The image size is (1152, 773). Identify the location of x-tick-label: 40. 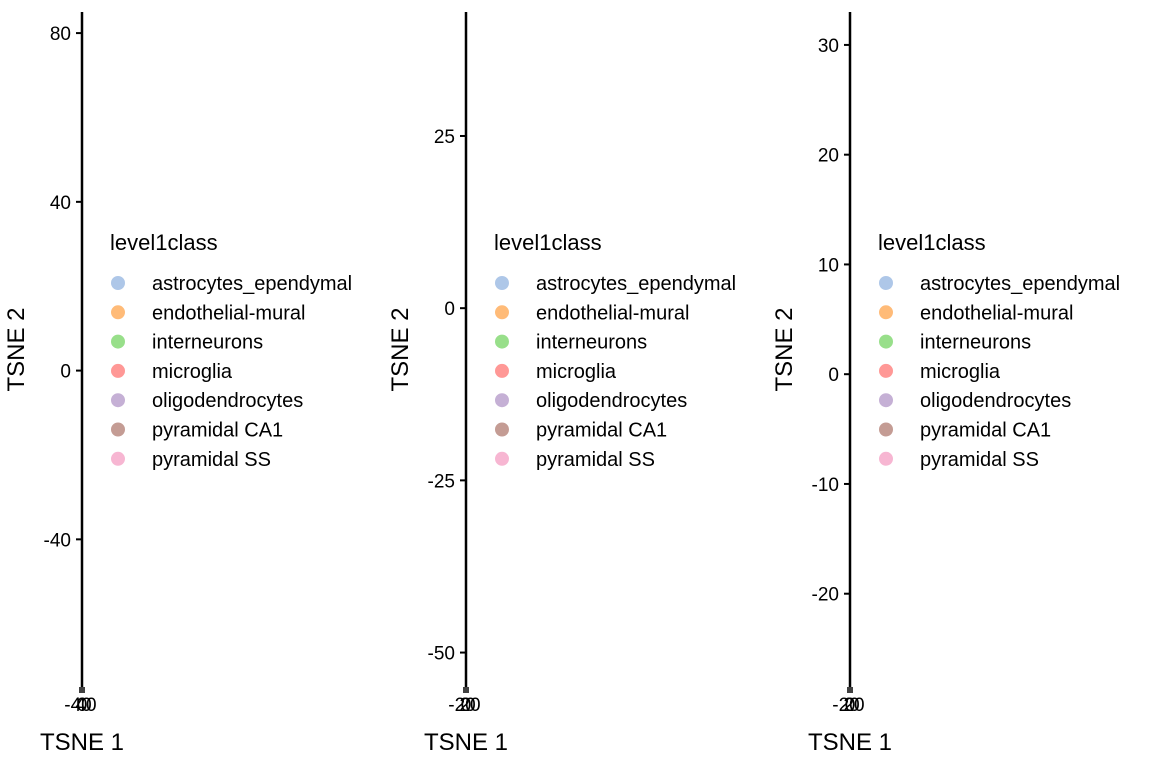
(85, 705).